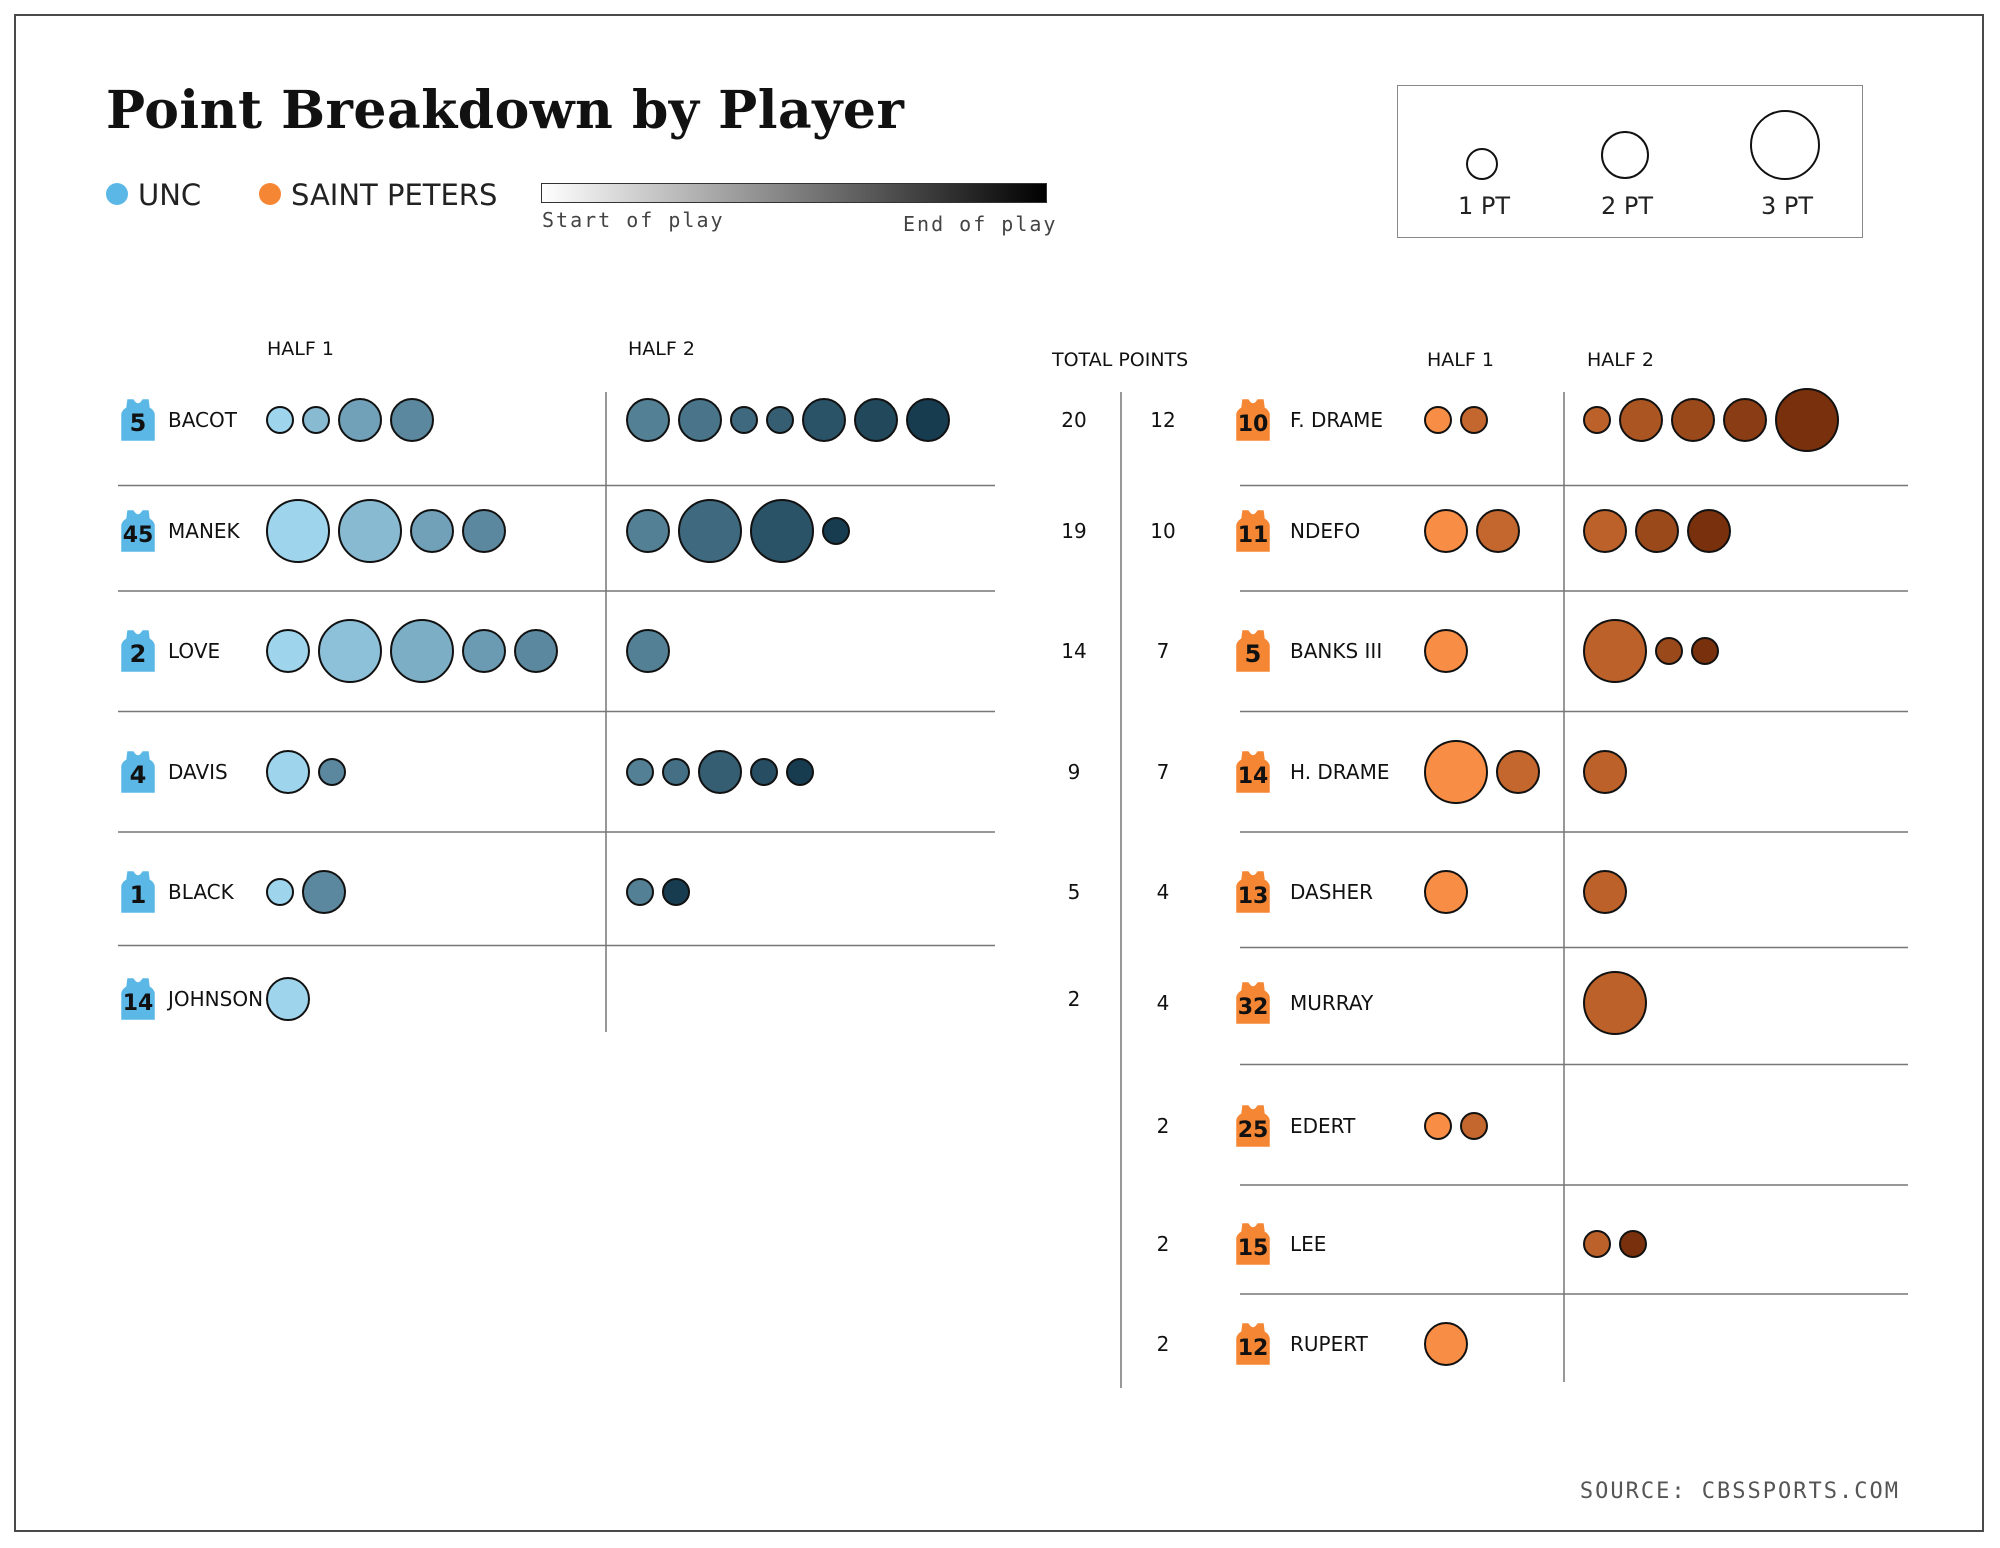 The height and width of the screenshot is (1548, 2000). I want to click on sp-total-points: 12, so click(1162, 420).